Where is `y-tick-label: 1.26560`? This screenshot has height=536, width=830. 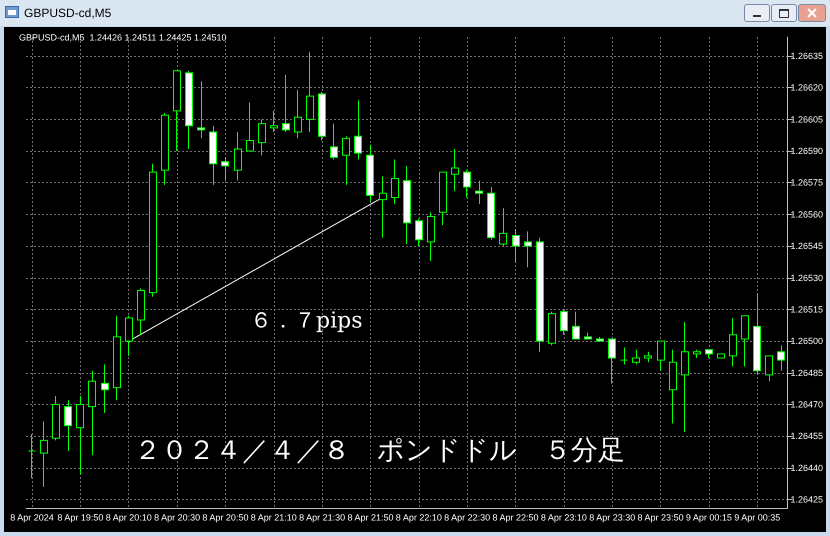
y-tick-label: 1.26560 is located at coordinates (807, 214).